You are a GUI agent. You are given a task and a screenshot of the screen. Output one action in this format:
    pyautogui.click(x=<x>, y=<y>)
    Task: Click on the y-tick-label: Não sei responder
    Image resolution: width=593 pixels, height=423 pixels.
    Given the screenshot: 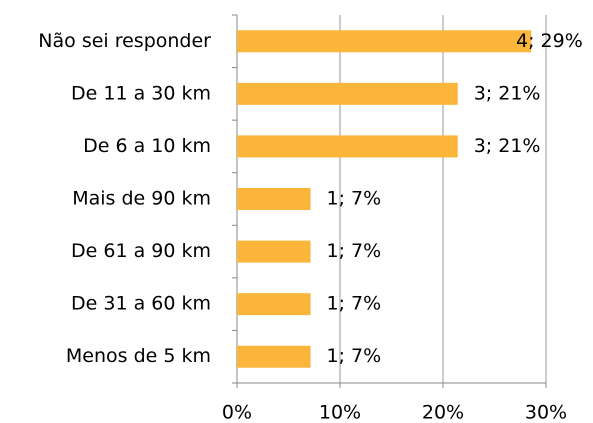 What is the action you would take?
    pyautogui.click(x=124, y=41)
    